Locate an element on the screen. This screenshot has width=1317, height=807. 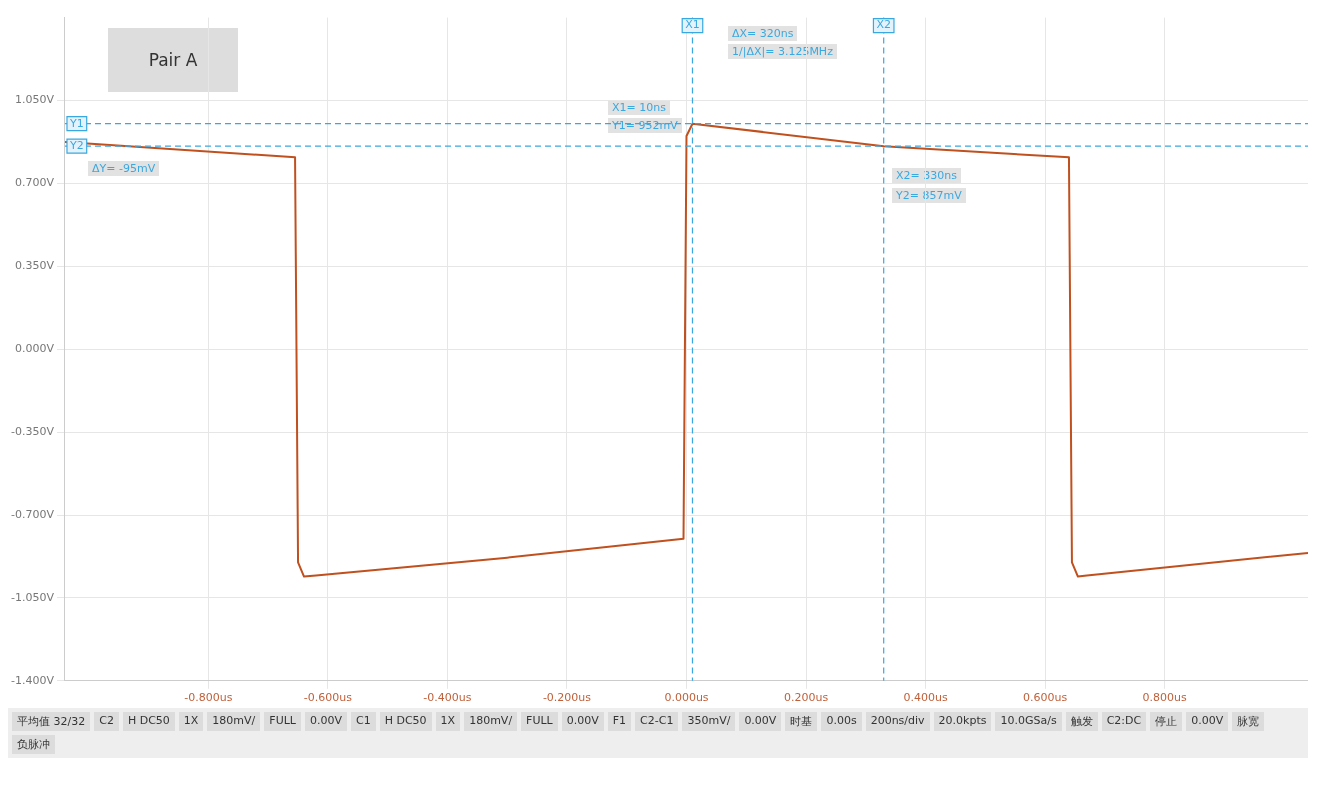
y-tick-label: -1.400V is located at coordinates (32, 680).